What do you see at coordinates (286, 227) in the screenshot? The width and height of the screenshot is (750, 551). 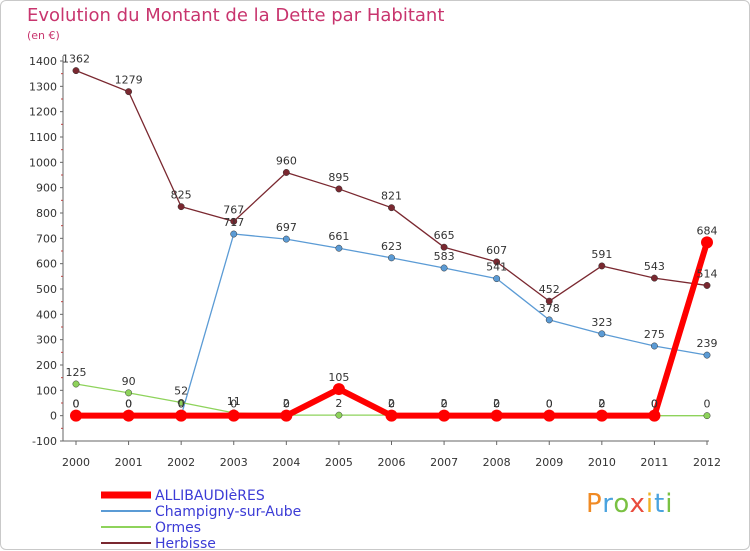 I see `data-label: 697` at bounding box center [286, 227].